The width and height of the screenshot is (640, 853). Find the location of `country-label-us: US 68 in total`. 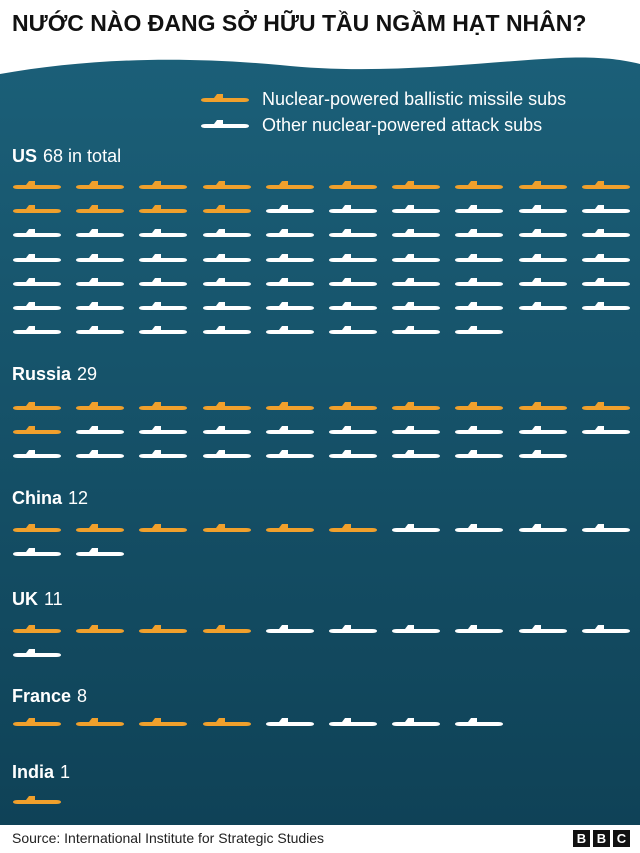

country-label-us: US 68 in total is located at coordinates (66, 156).